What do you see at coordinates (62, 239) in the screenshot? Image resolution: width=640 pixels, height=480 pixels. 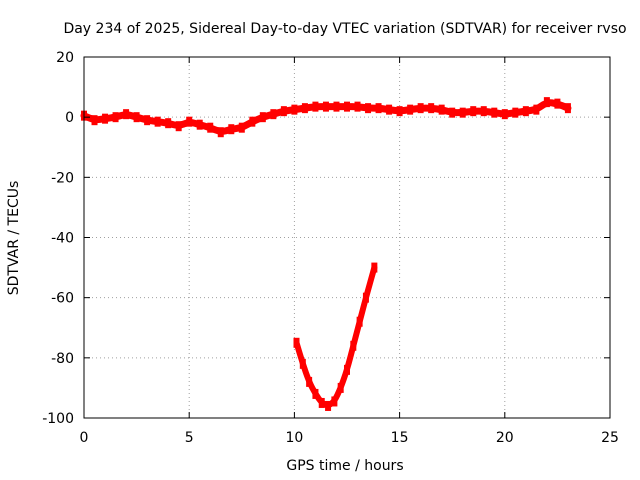 I see `y-tick-label: -40` at bounding box center [62, 239].